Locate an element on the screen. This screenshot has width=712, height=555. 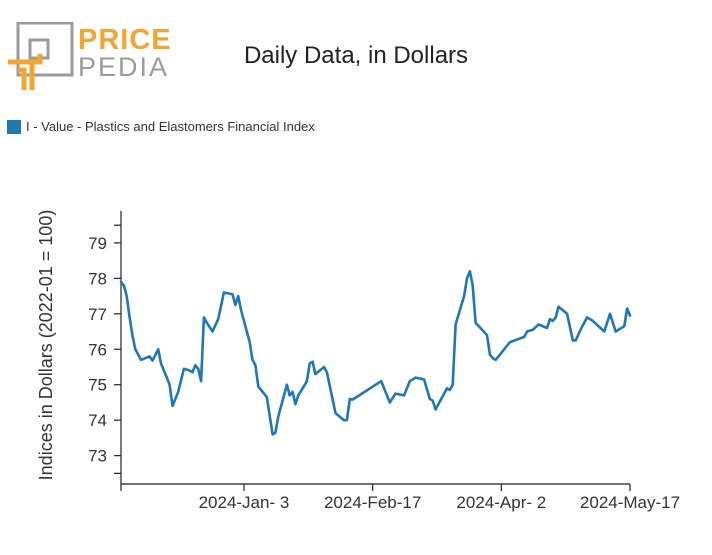
y-tick-label: 77 is located at coordinates (97, 314).